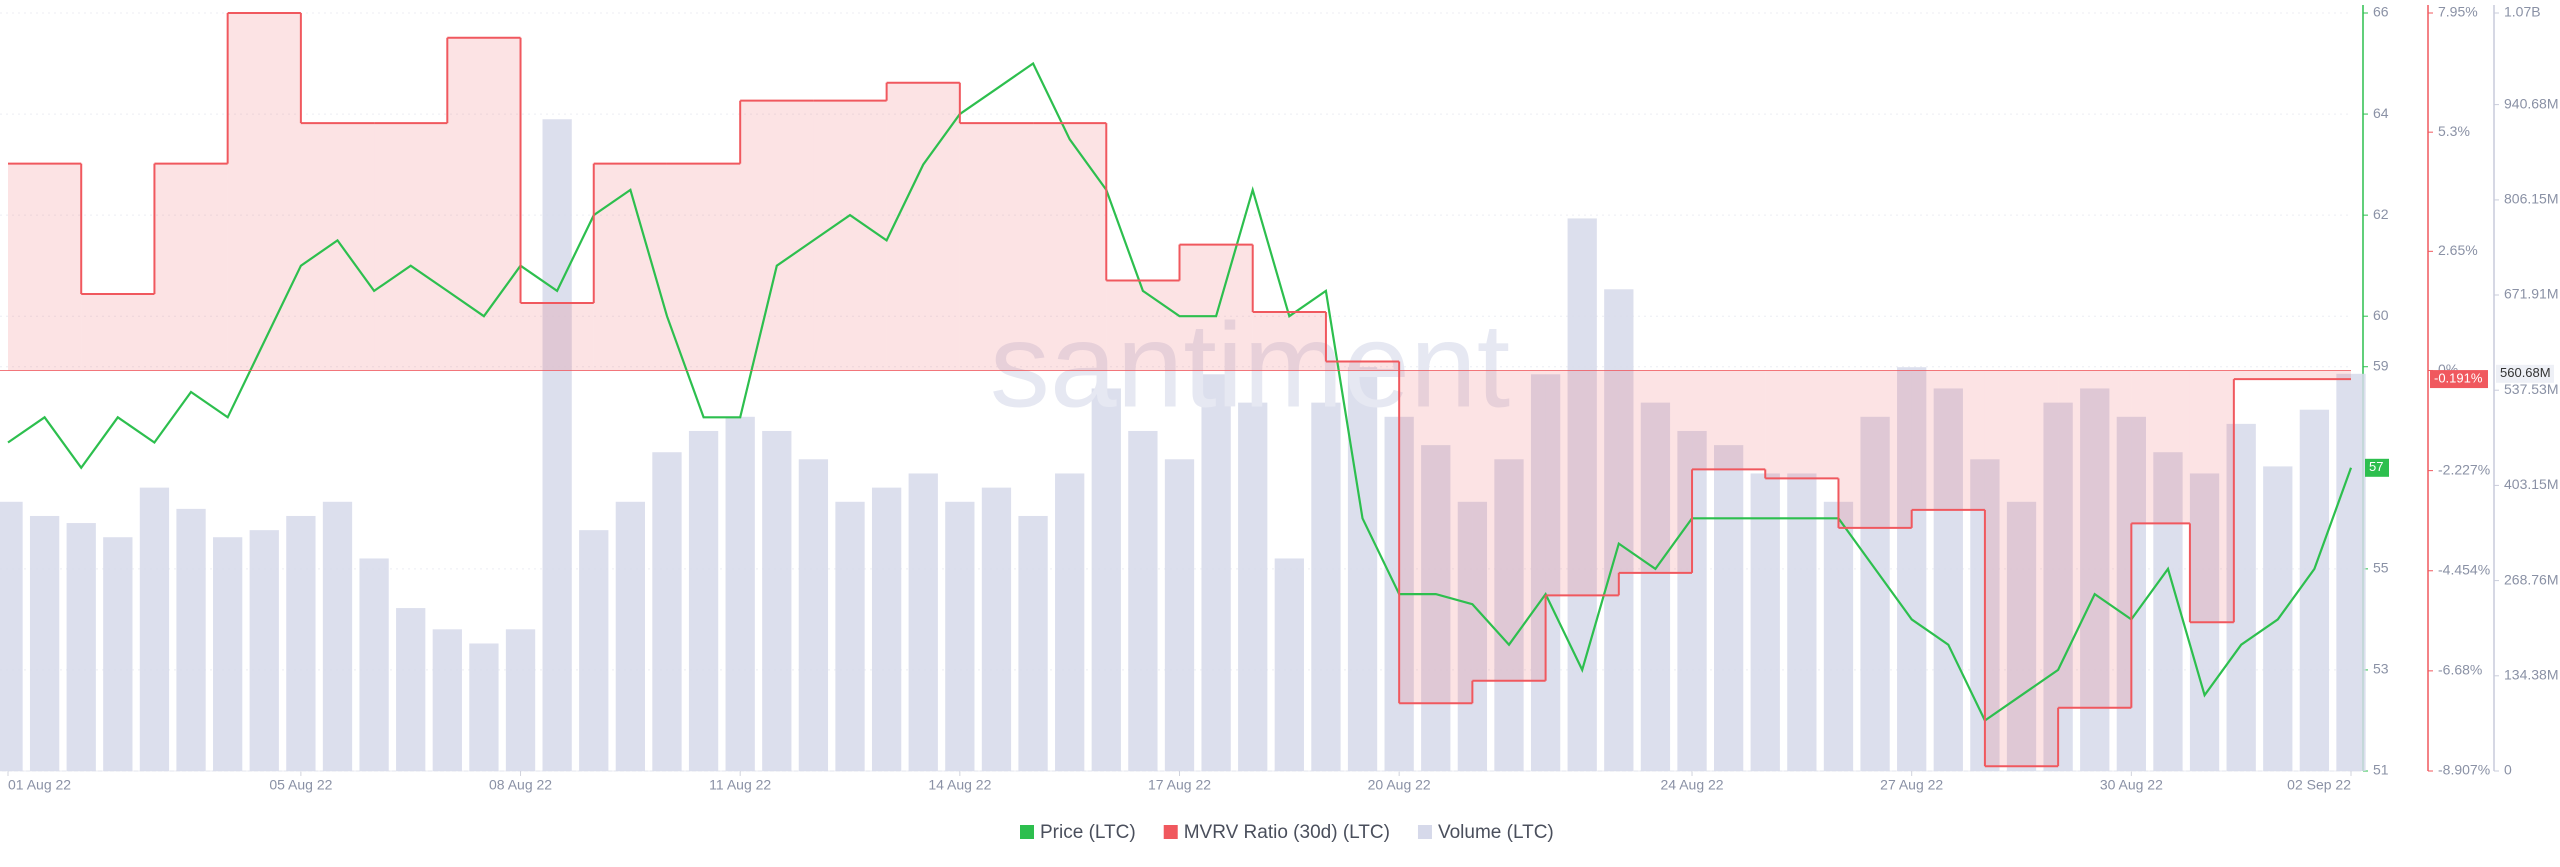 This screenshot has height=867, width=2560. I want to click on y-tick-label: 671.91M, so click(2531, 294).